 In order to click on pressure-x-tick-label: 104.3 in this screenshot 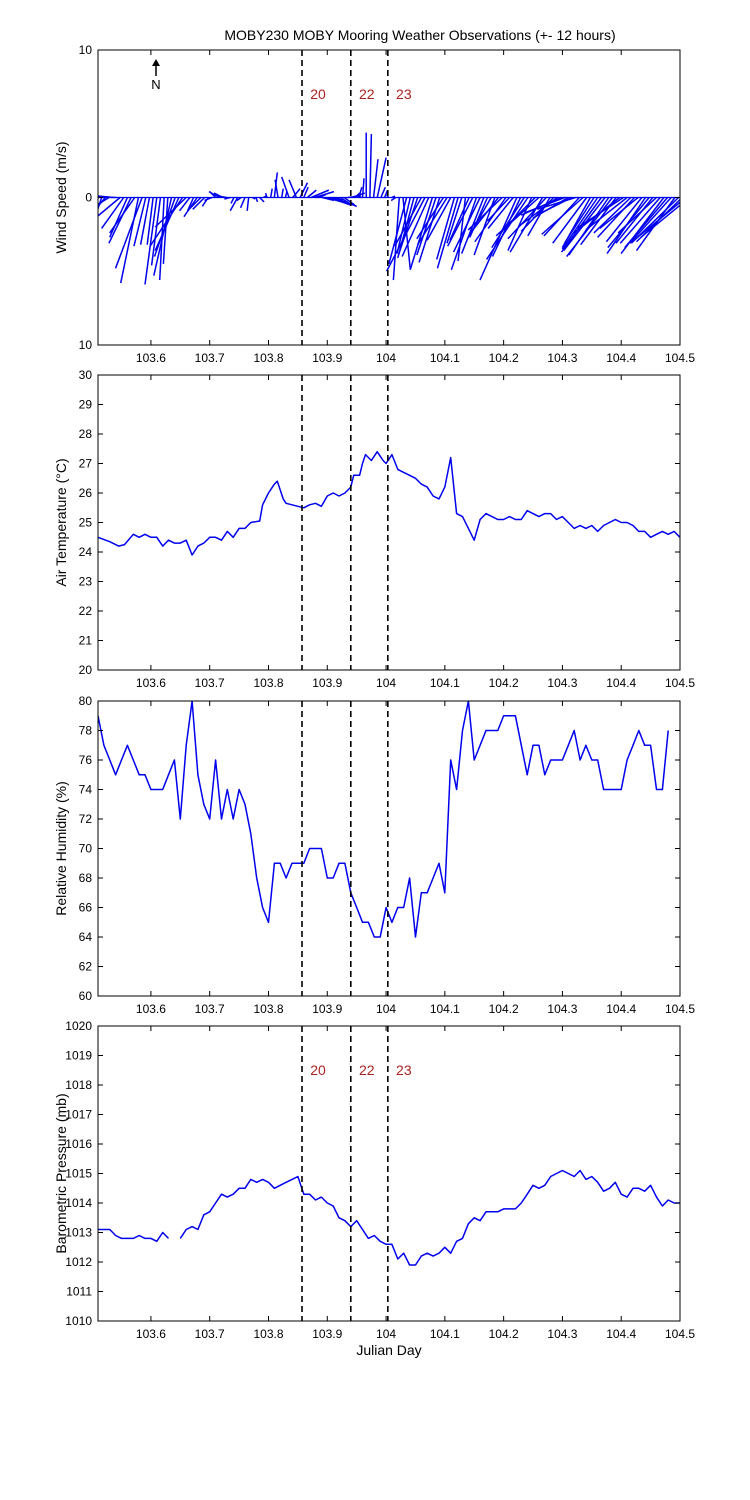, I will do `click(562, 1334)`.